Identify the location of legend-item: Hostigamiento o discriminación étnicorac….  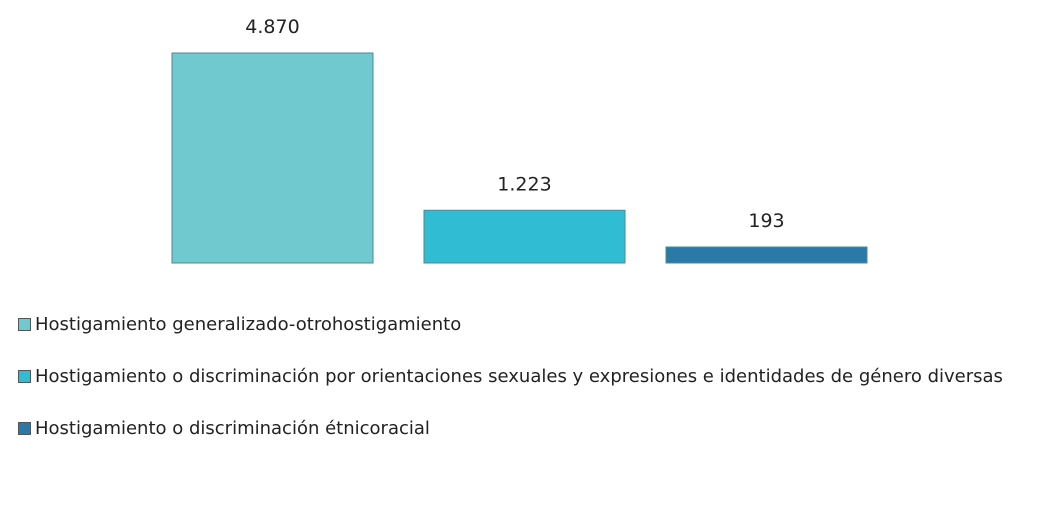
(533, 428).